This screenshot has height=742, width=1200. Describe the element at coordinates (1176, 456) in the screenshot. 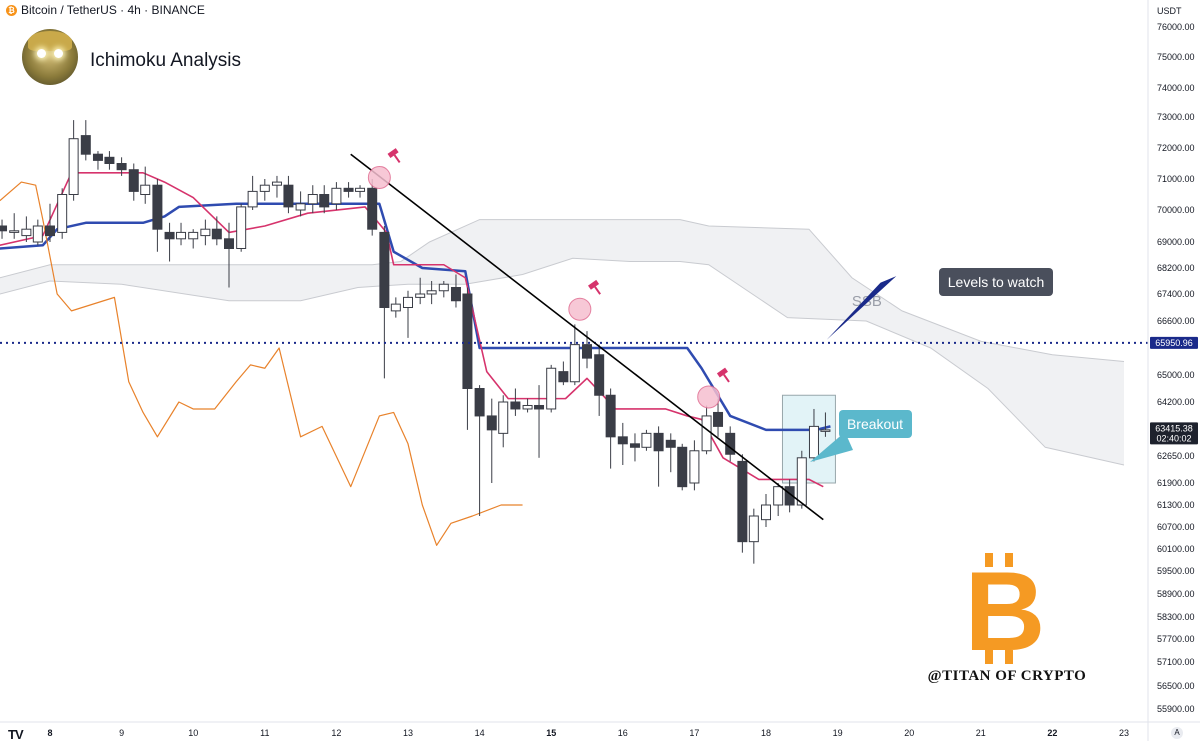

I see `price-tick-label: 62650.00` at that location.